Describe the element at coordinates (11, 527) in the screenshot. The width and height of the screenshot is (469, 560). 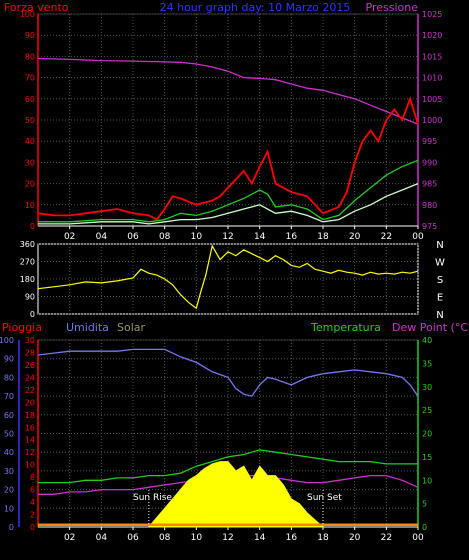
I see `rain-y-tick-label: 0` at that location.